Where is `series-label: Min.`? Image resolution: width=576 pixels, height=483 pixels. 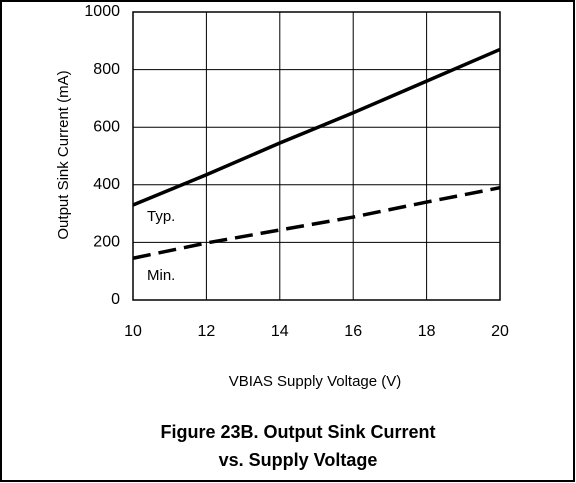
series-label: Min. is located at coordinates (161, 275).